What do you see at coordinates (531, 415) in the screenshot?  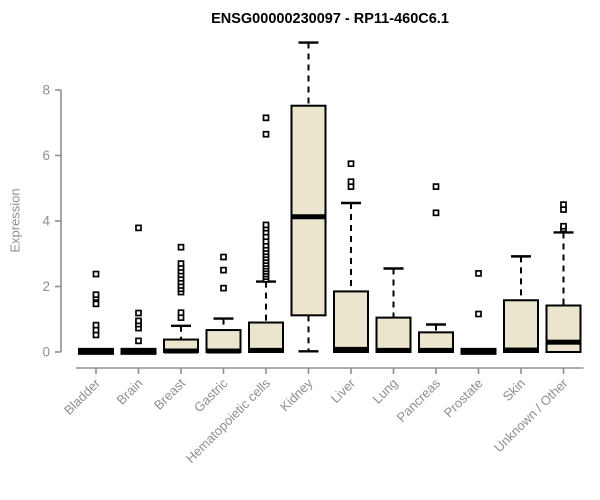 I see `x-tick-label-unknown-other: Unknown / Other` at bounding box center [531, 415].